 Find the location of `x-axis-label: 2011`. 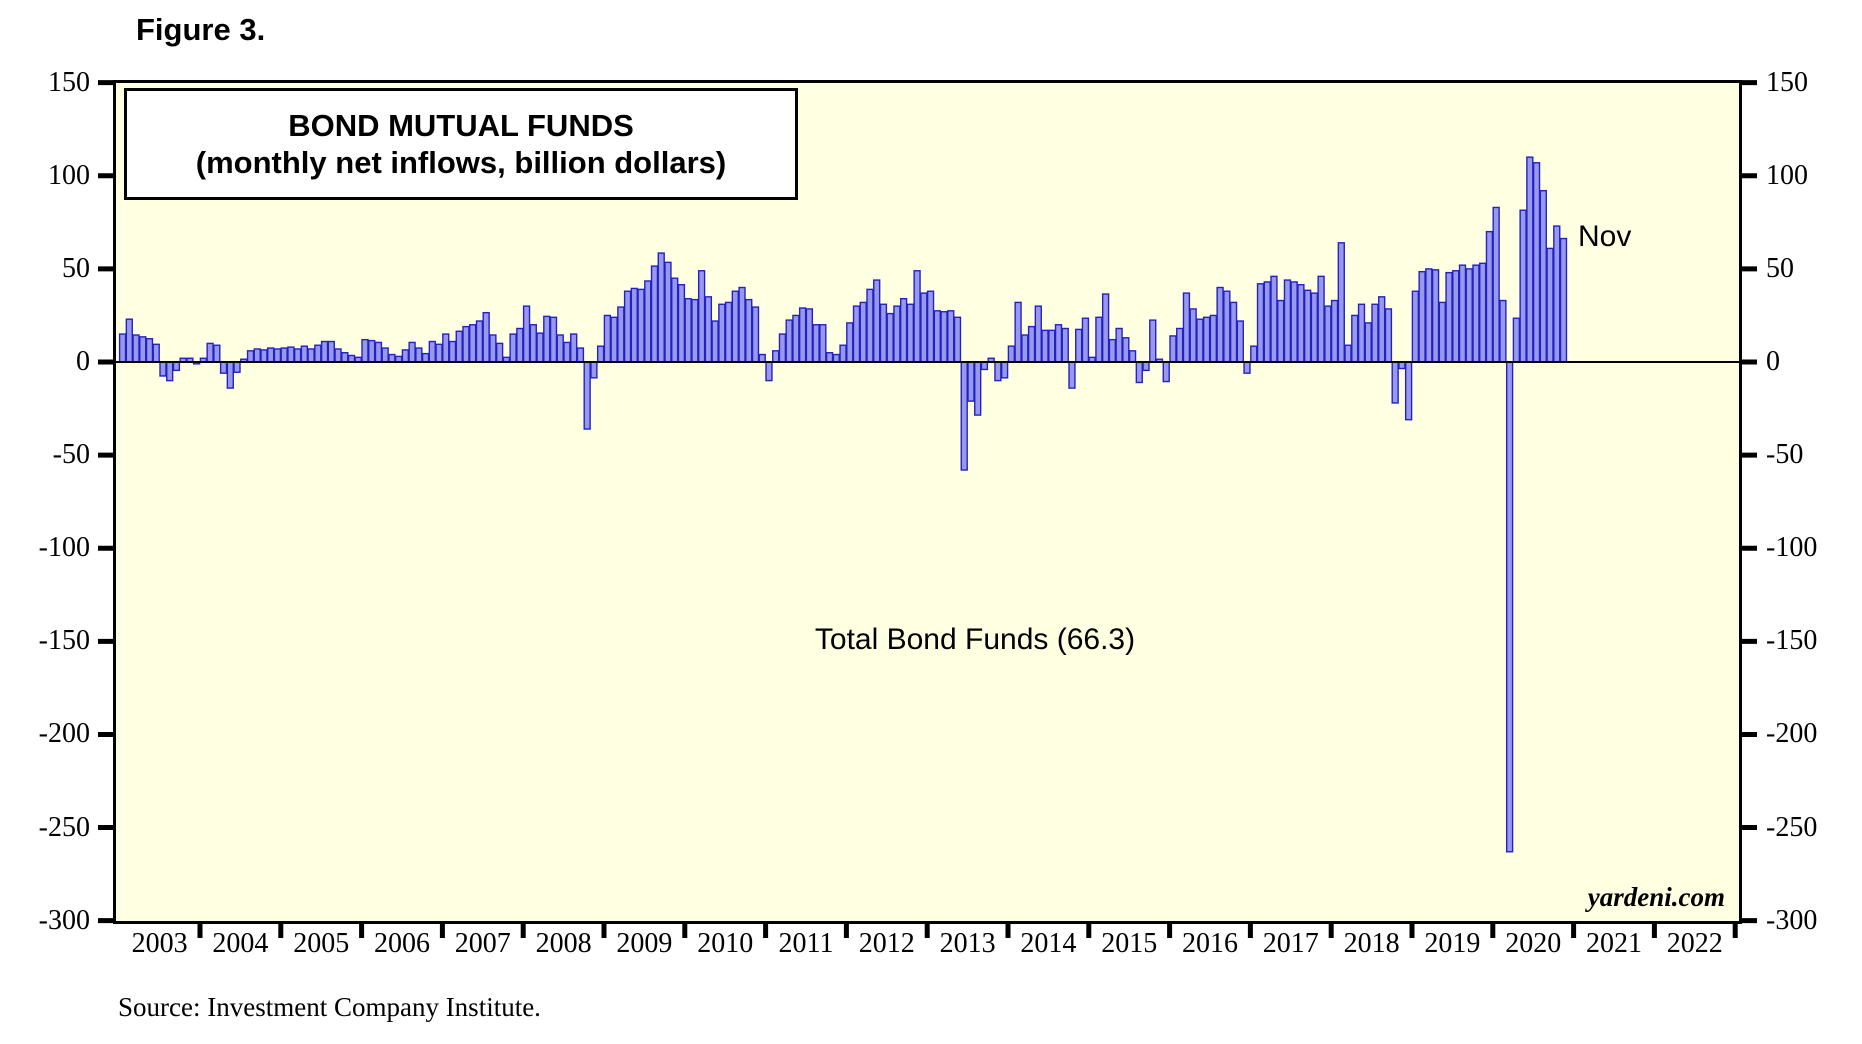

x-axis-label: 2011 is located at coordinates (806, 943).